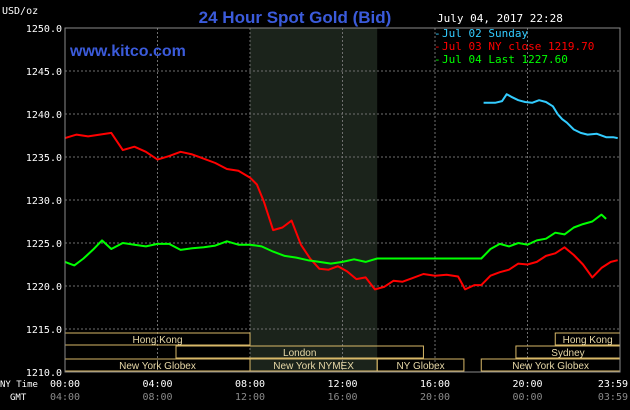 This screenshot has width=630, height=410. Describe the element at coordinates (613, 384) in the screenshot. I see `x-tick-label-ny: 23:59` at that location.